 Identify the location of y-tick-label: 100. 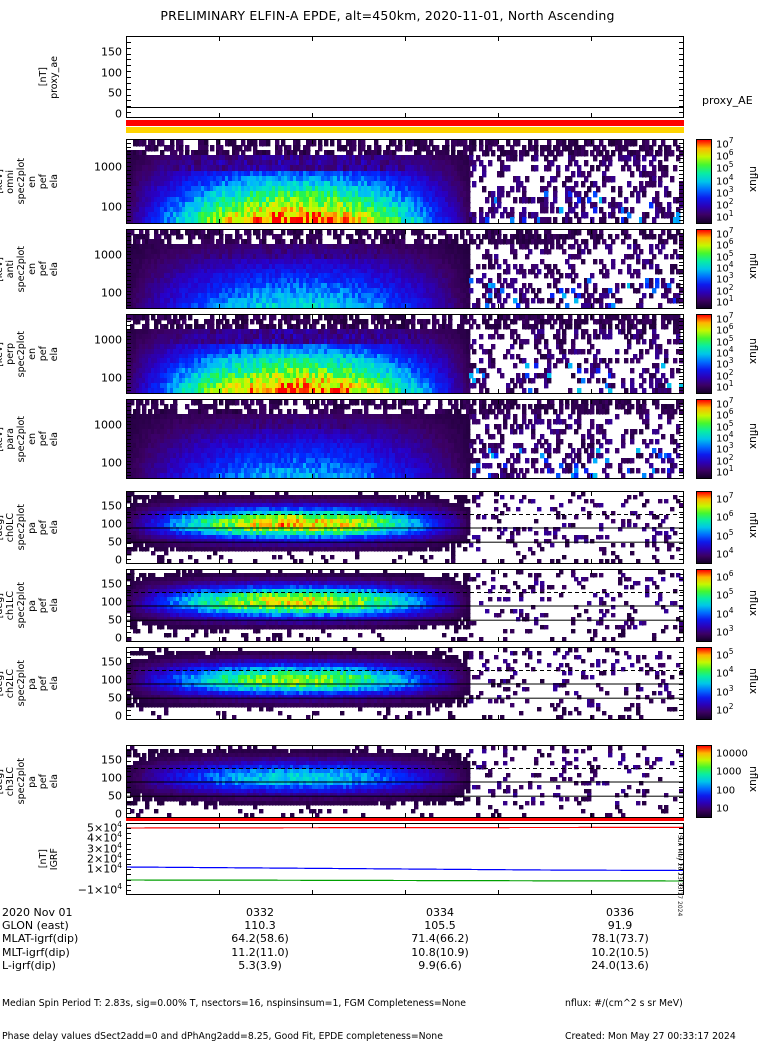
(111, 524).